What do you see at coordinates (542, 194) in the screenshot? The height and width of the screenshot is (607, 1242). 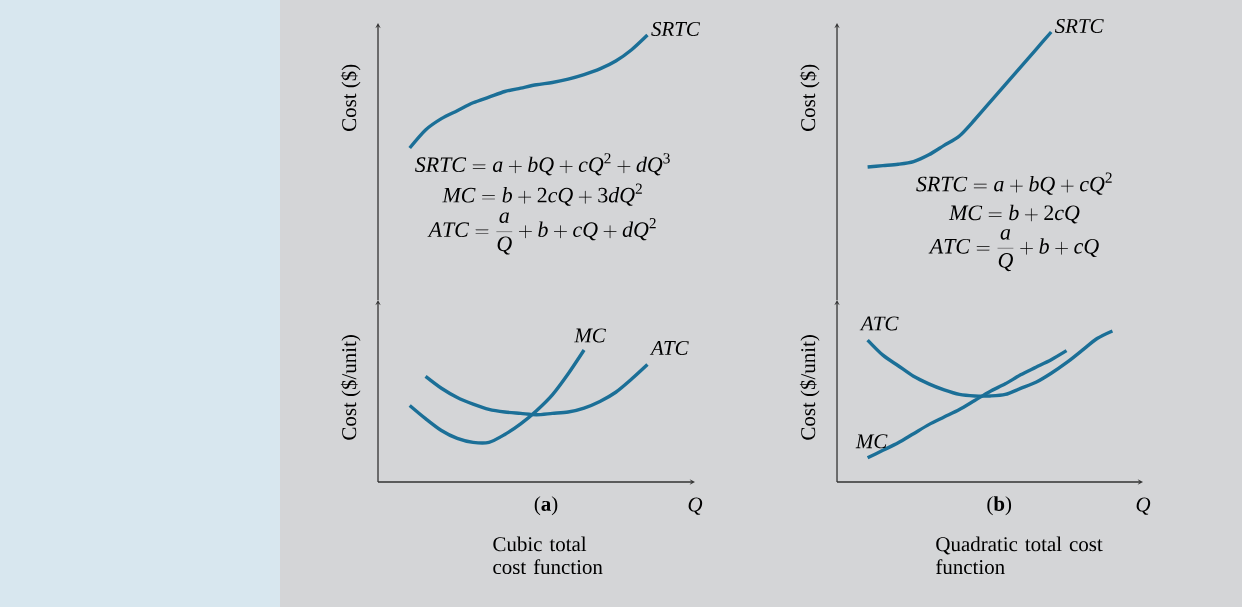 I see `text: $MC = b + 2cQ + 3dQ^{2}$` at bounding box center [542, 194].